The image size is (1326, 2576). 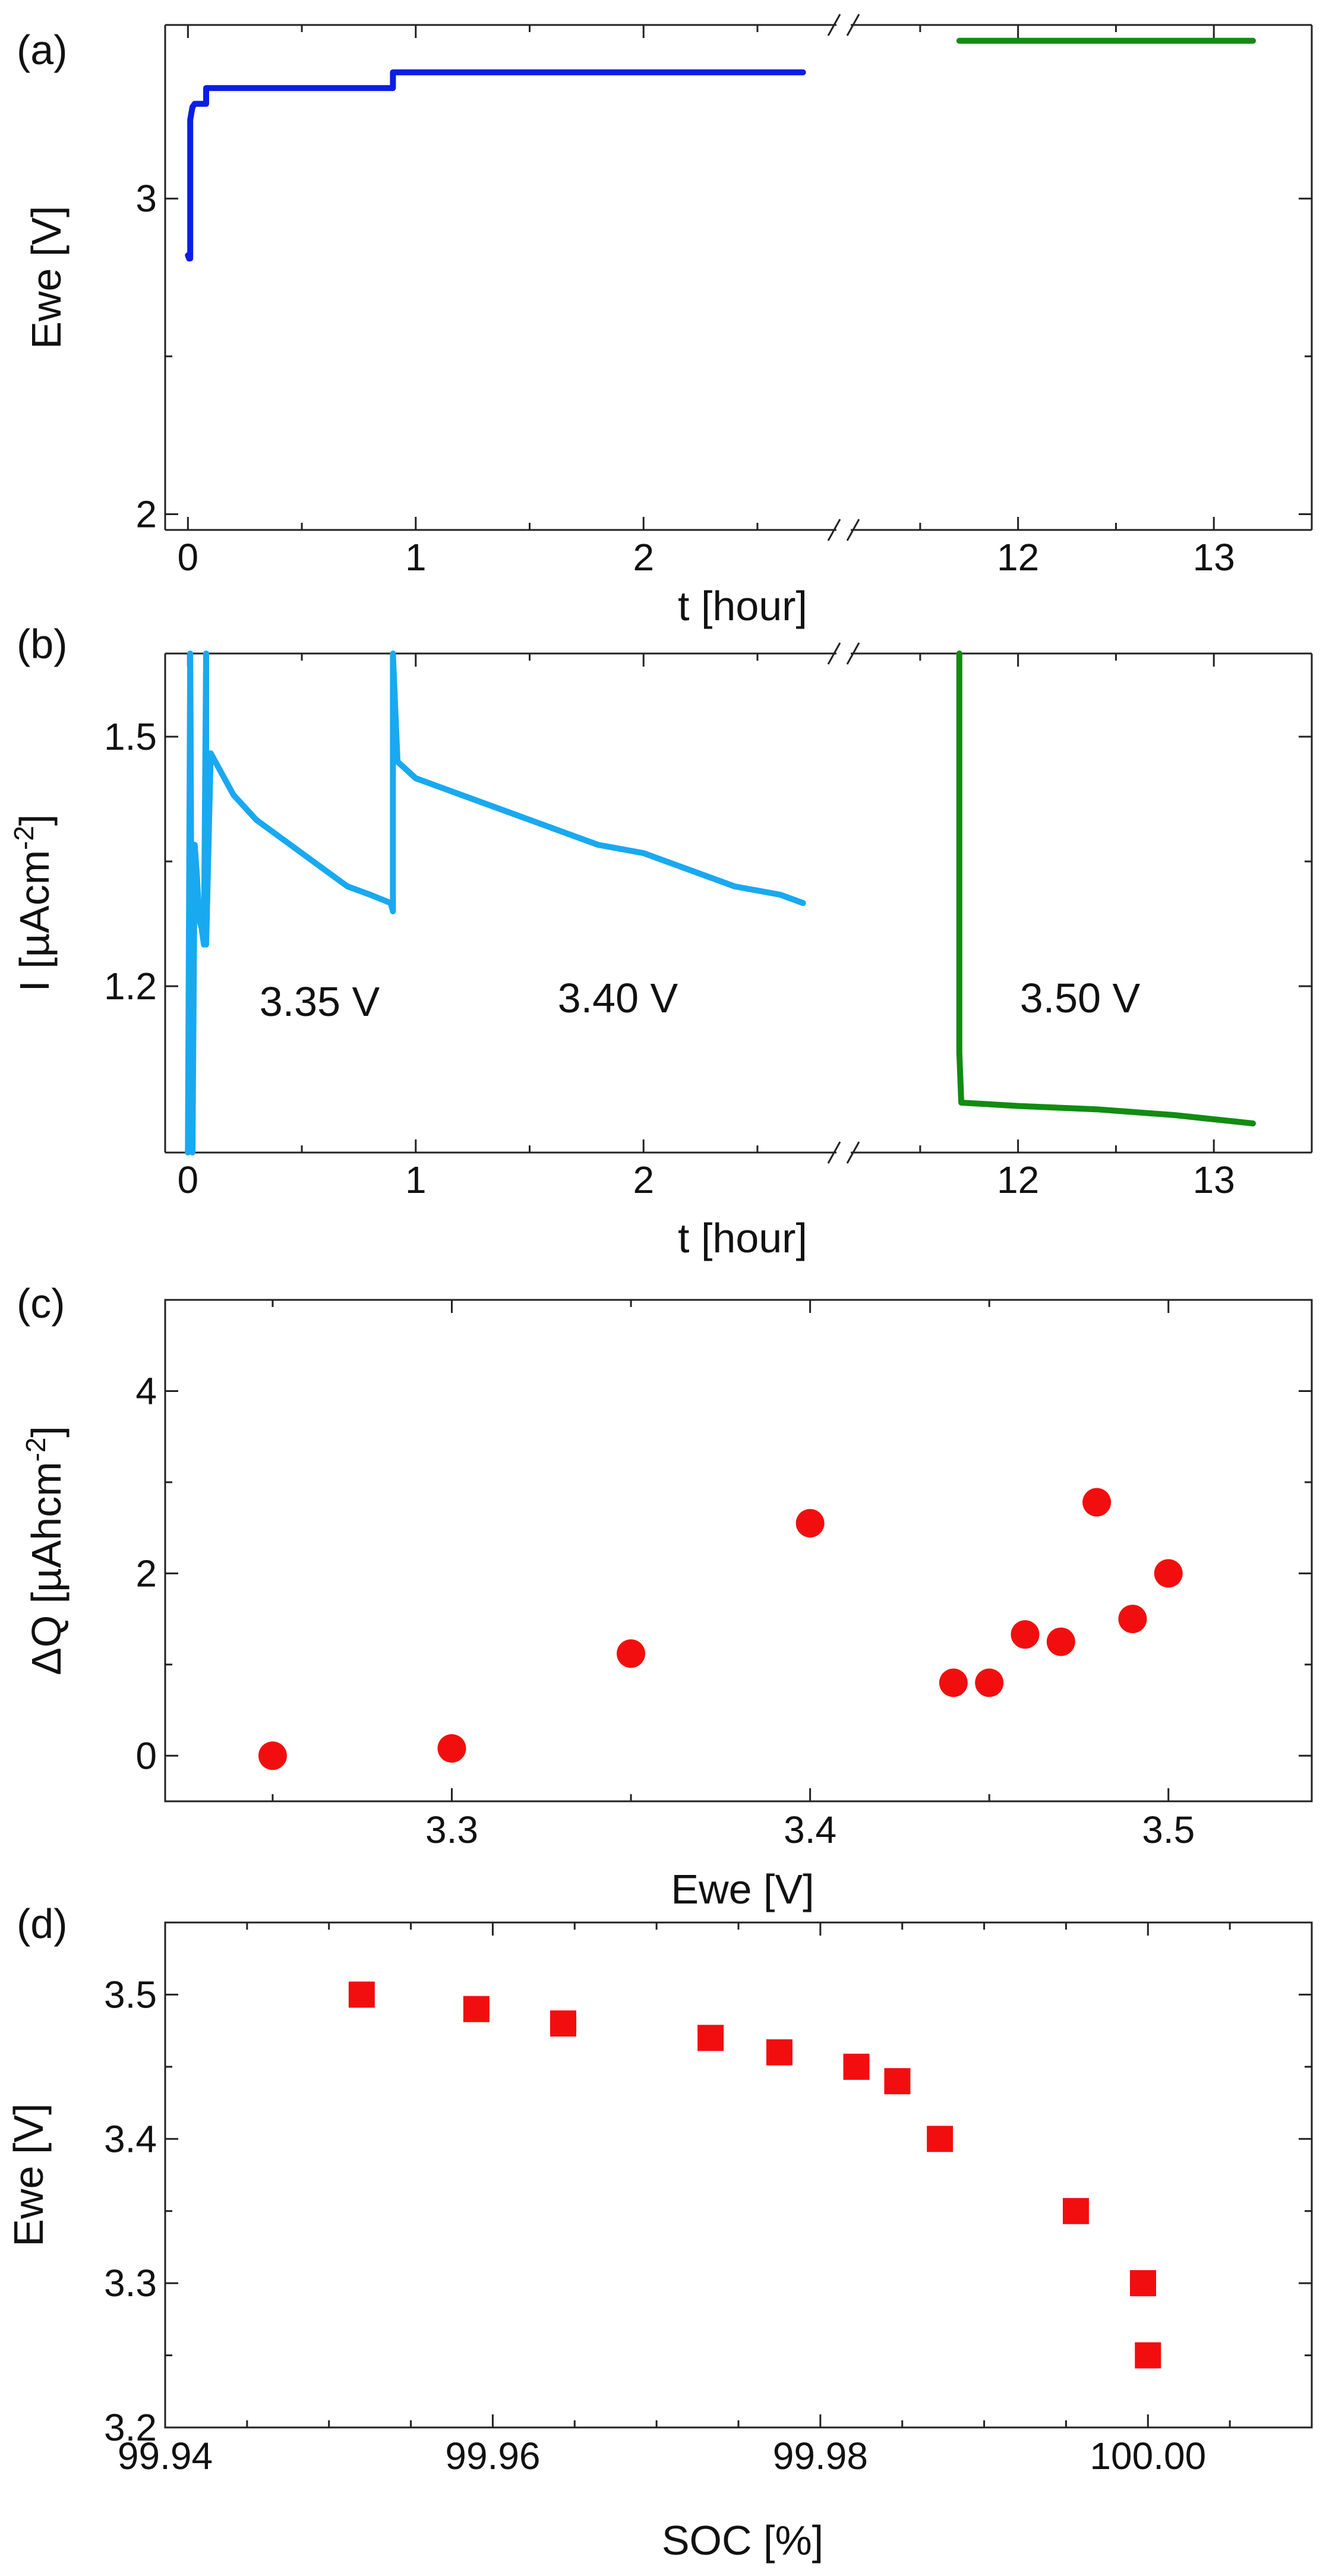 What do you see at coordinates (320, 1001) in the screenshot?
I see `step-voltage-label: 3.35 V` at bounding box center [320, 1001].